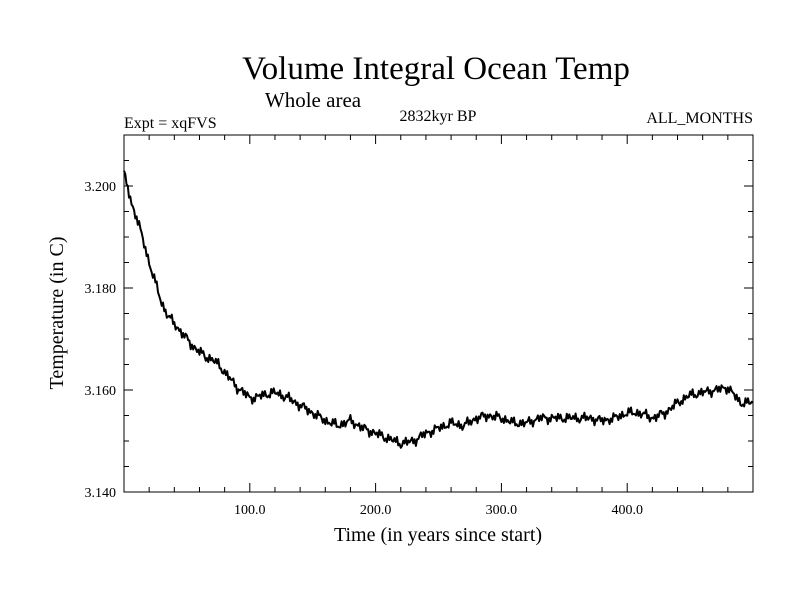  What do you see at coordinates (313, 100) in the screenshot?
I see `chart-subtitle: Whole area` at bounding box center [313, 100].